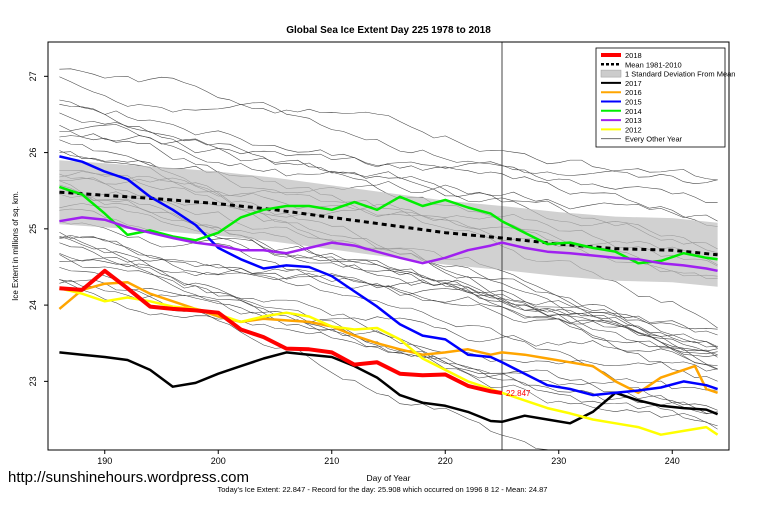 The width and height of the screenshot is (760, 506). Describe the element at coordinates (680, 74) in the screenshot. I see `legend-label: 1 Standard Deviation From Mean` at that location.